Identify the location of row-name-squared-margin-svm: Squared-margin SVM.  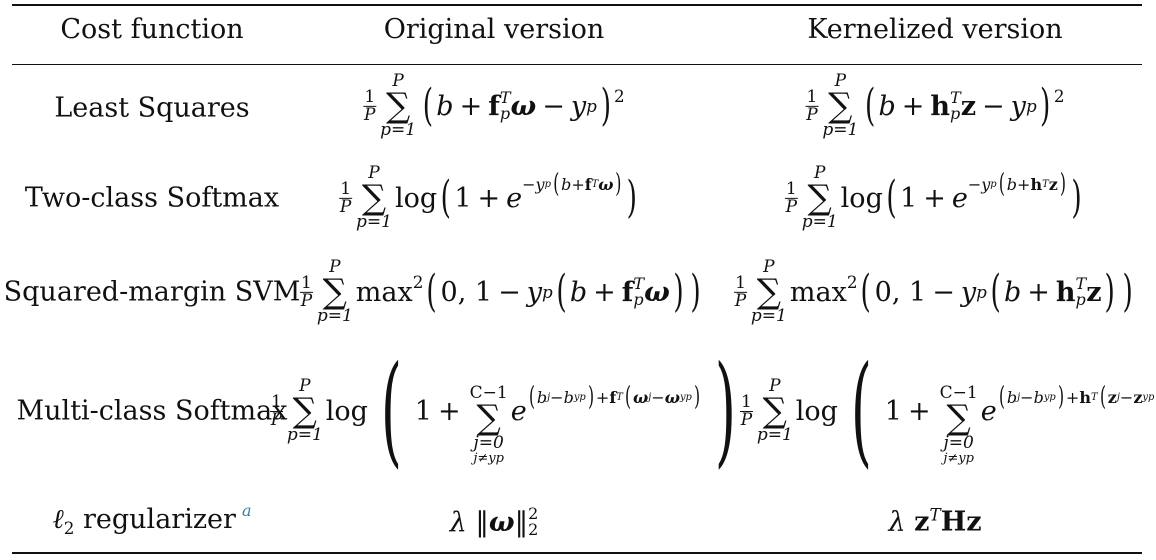
(152, 292).